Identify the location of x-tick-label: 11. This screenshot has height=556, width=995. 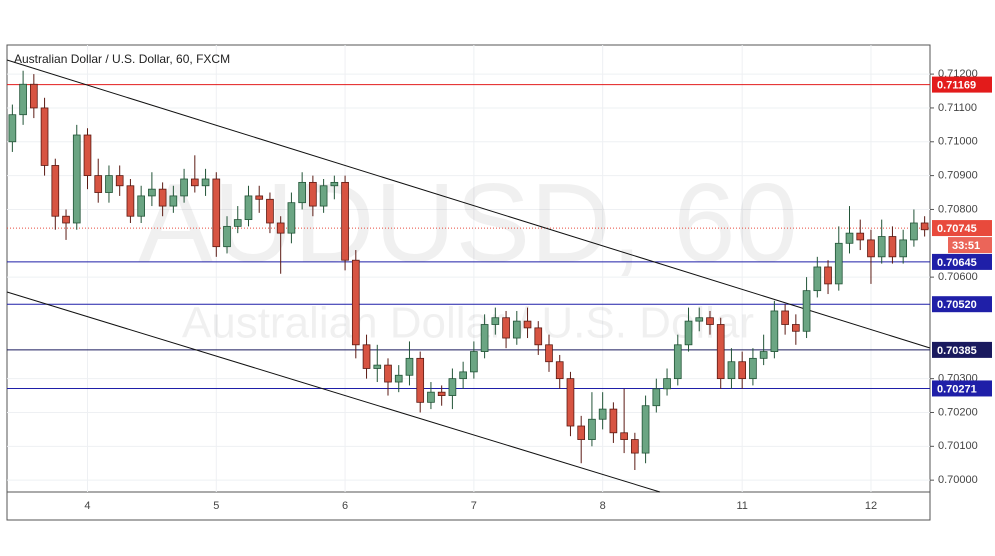
(741, 506).